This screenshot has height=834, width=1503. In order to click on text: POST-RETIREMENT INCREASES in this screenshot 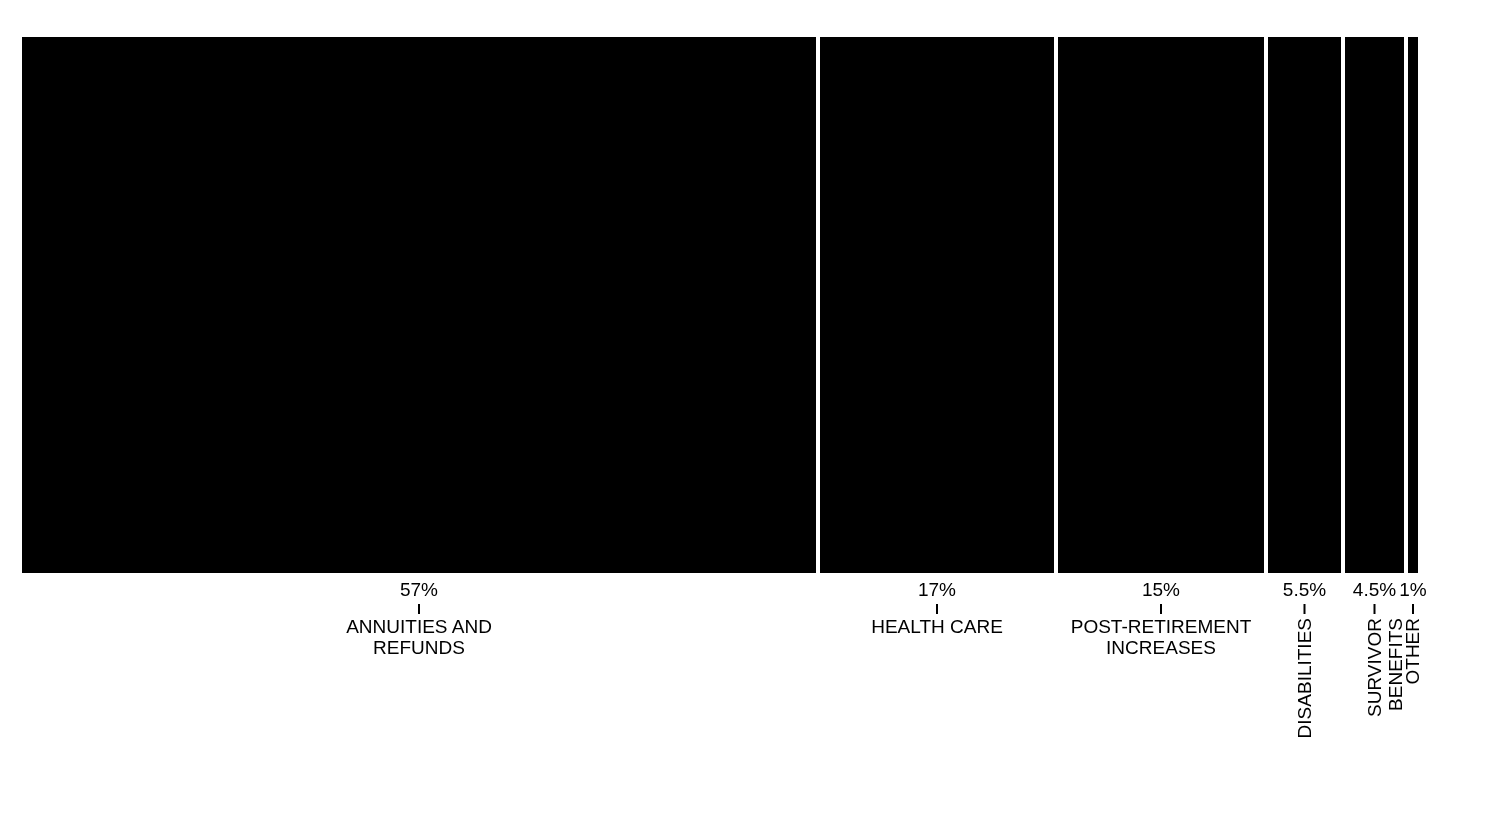, I will do `click(1161, 637)`.